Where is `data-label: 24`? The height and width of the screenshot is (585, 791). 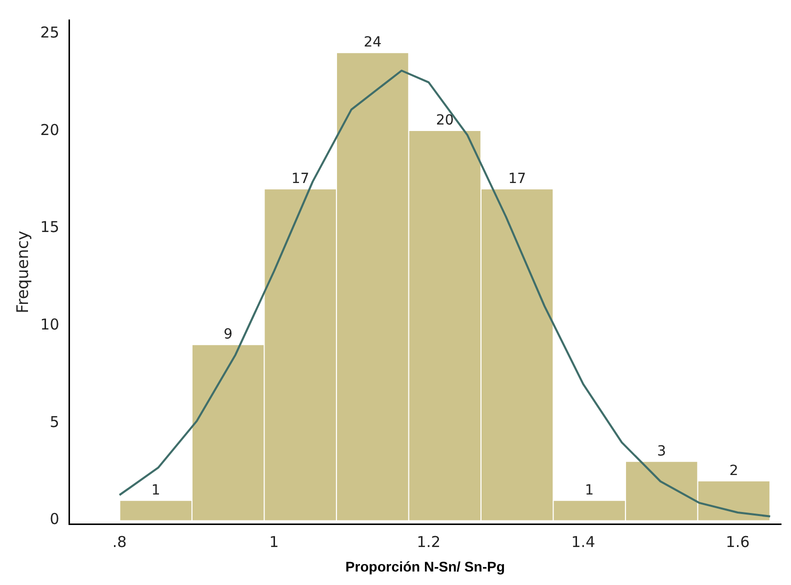
data-label: 24 is located at coordinates (373, 42).